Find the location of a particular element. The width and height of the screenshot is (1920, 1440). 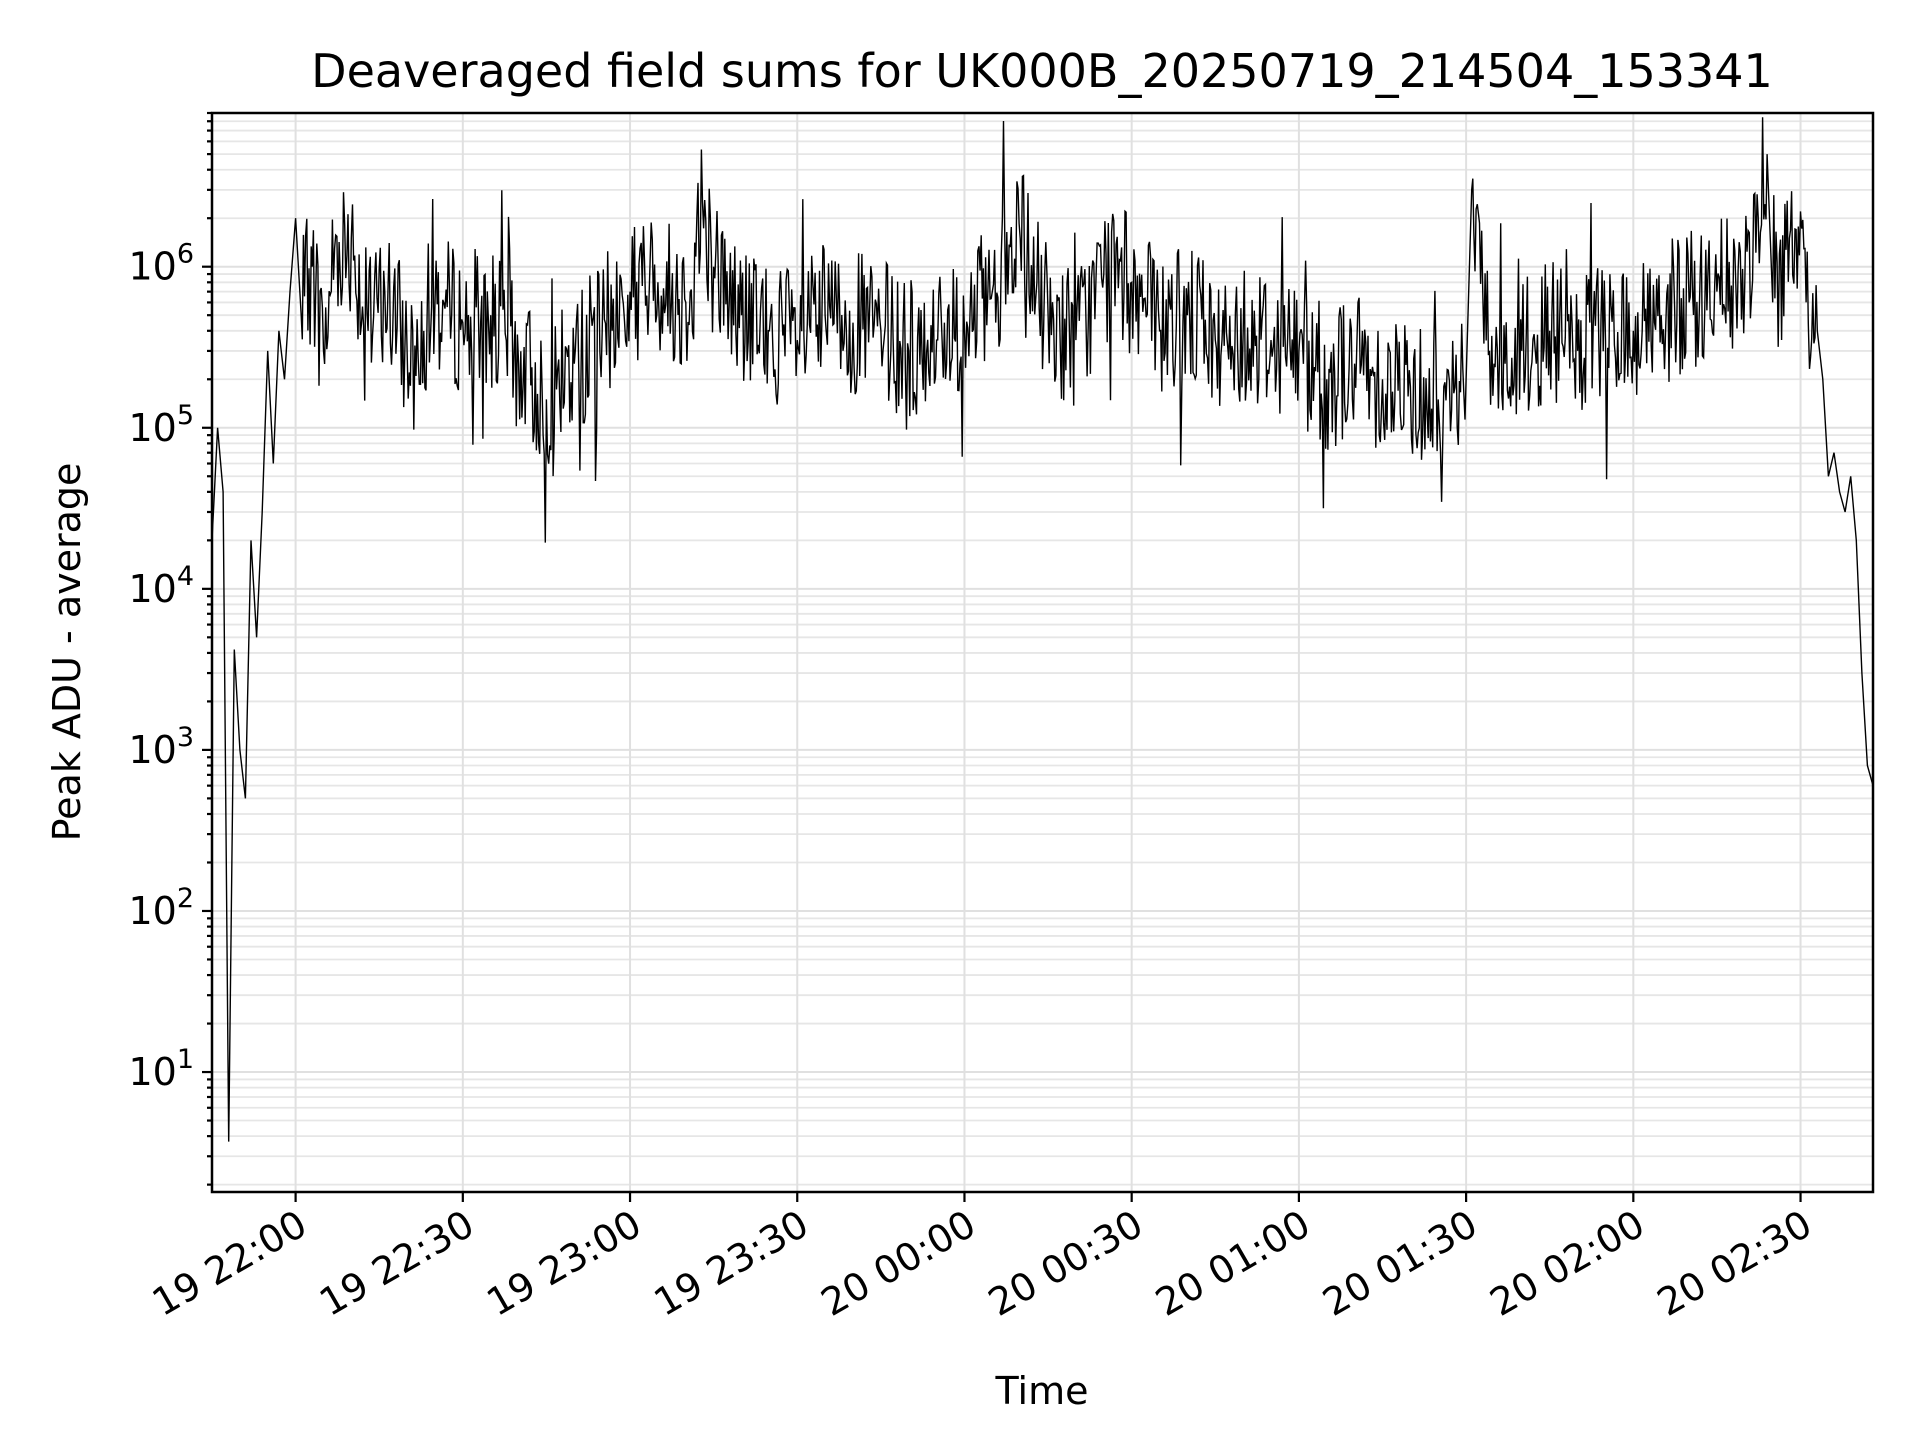

y-tick-exponent: 4 is located at coordinates (185, 576).